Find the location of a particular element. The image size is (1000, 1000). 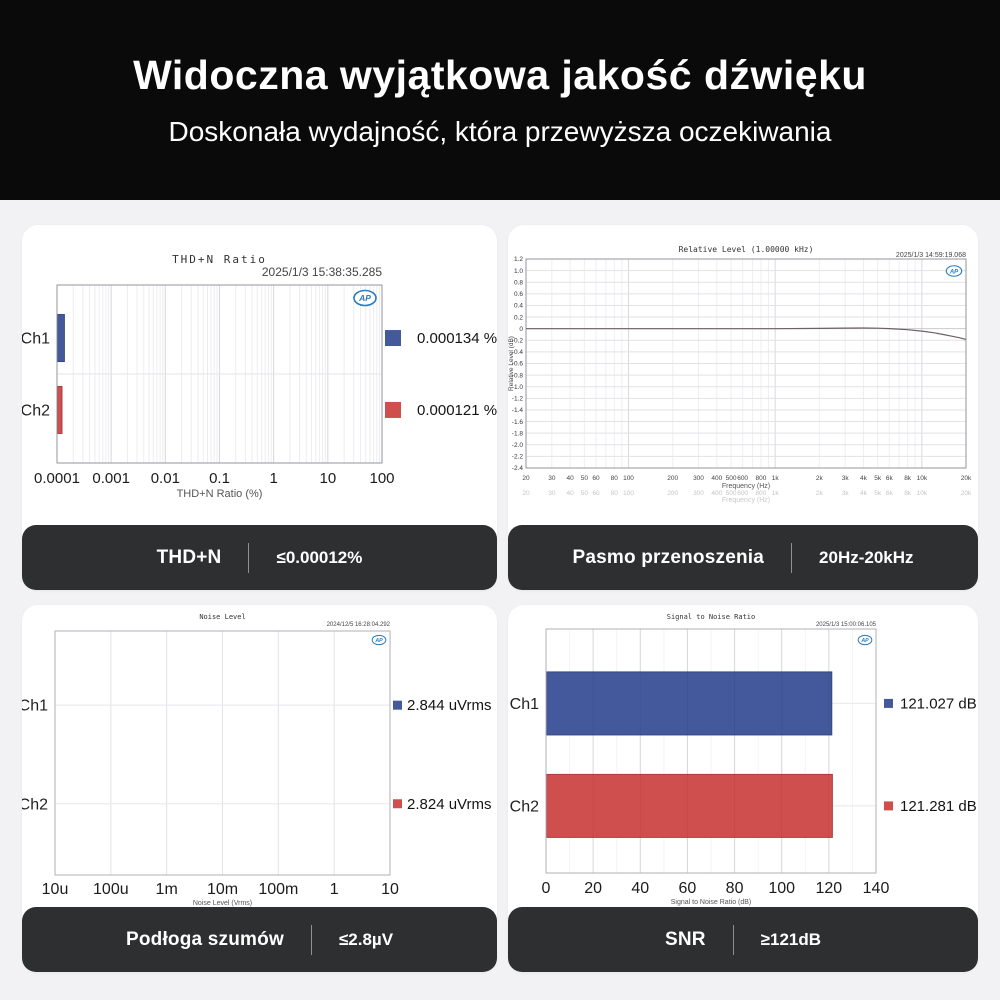

chart-timestamp: 2024/12/5 16:28:04.292 is located at coordinates (359, 625).